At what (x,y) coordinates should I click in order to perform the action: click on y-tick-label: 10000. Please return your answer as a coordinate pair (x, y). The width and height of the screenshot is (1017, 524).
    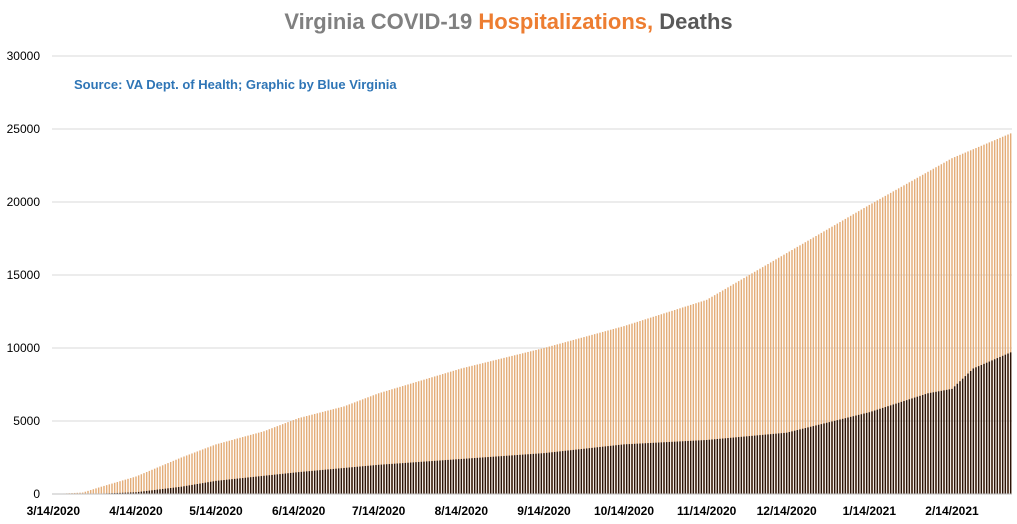
    Looking at the image, I should click on (24, 348).